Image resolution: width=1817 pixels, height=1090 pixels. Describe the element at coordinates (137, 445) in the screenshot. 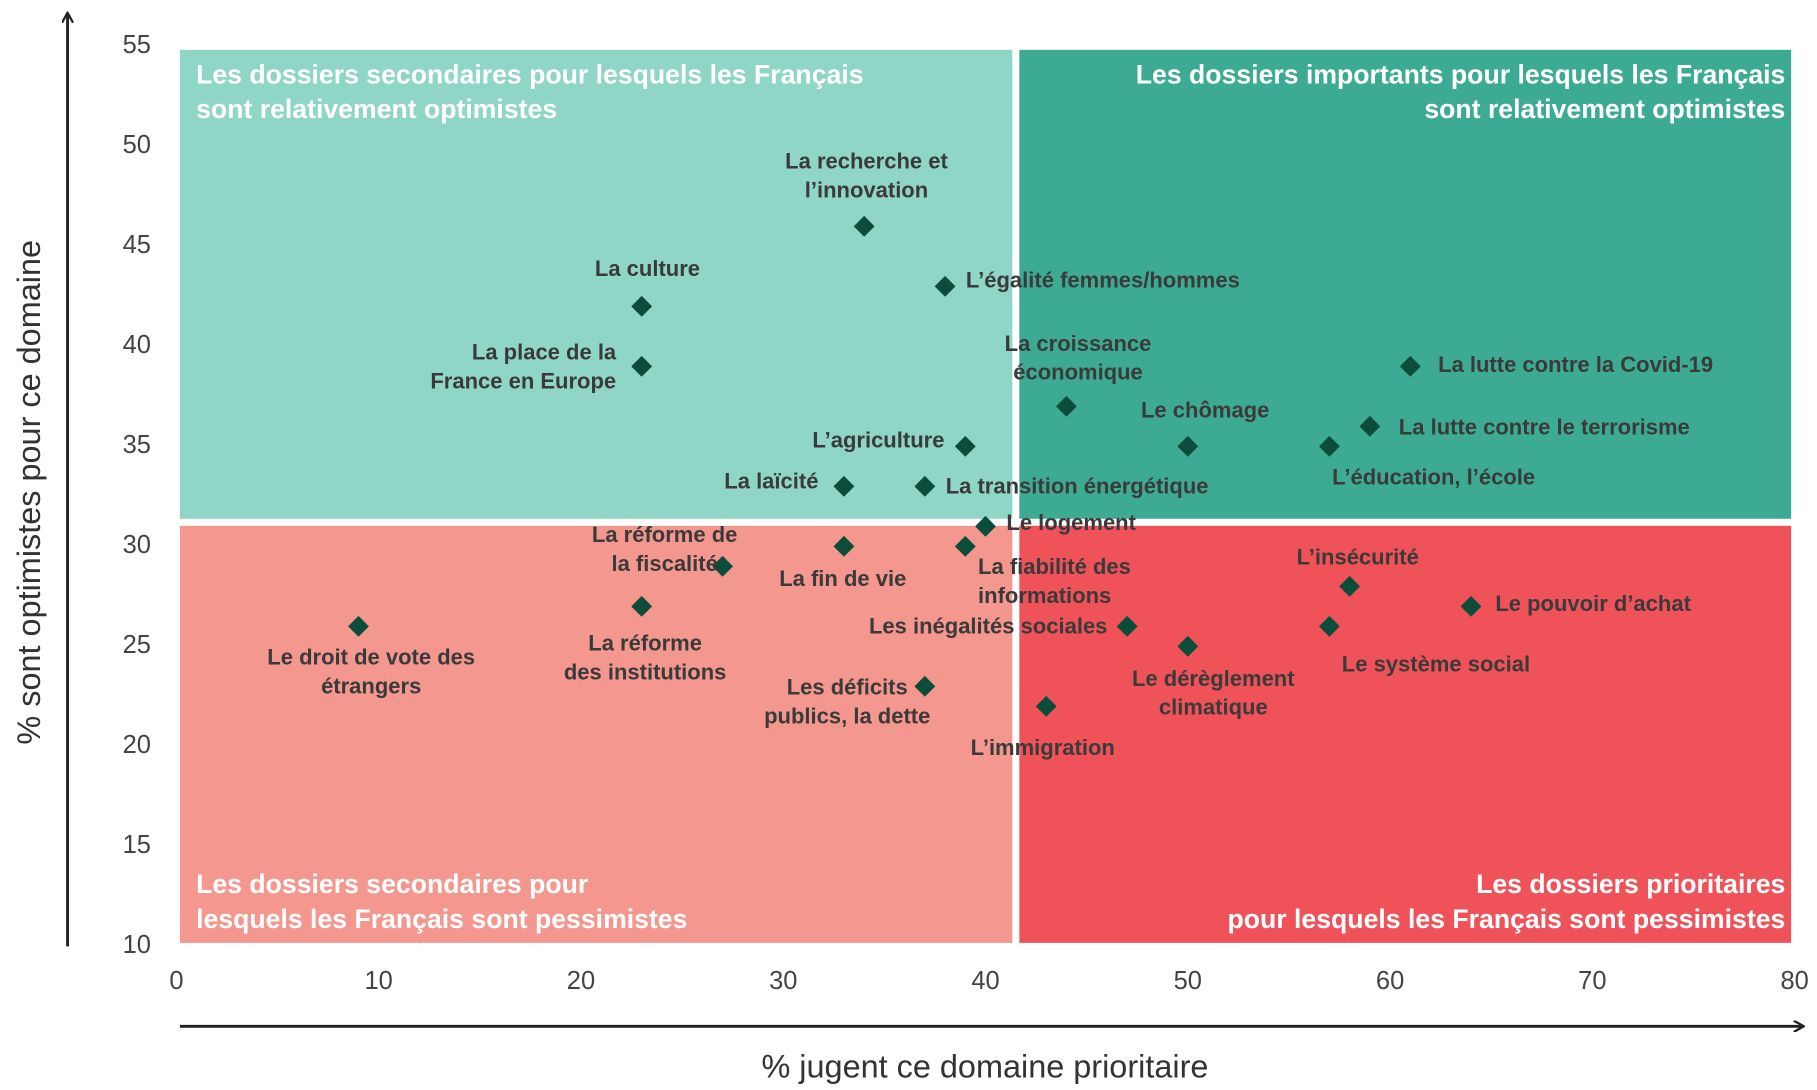

I see `y-tick-label: 35` at that location.